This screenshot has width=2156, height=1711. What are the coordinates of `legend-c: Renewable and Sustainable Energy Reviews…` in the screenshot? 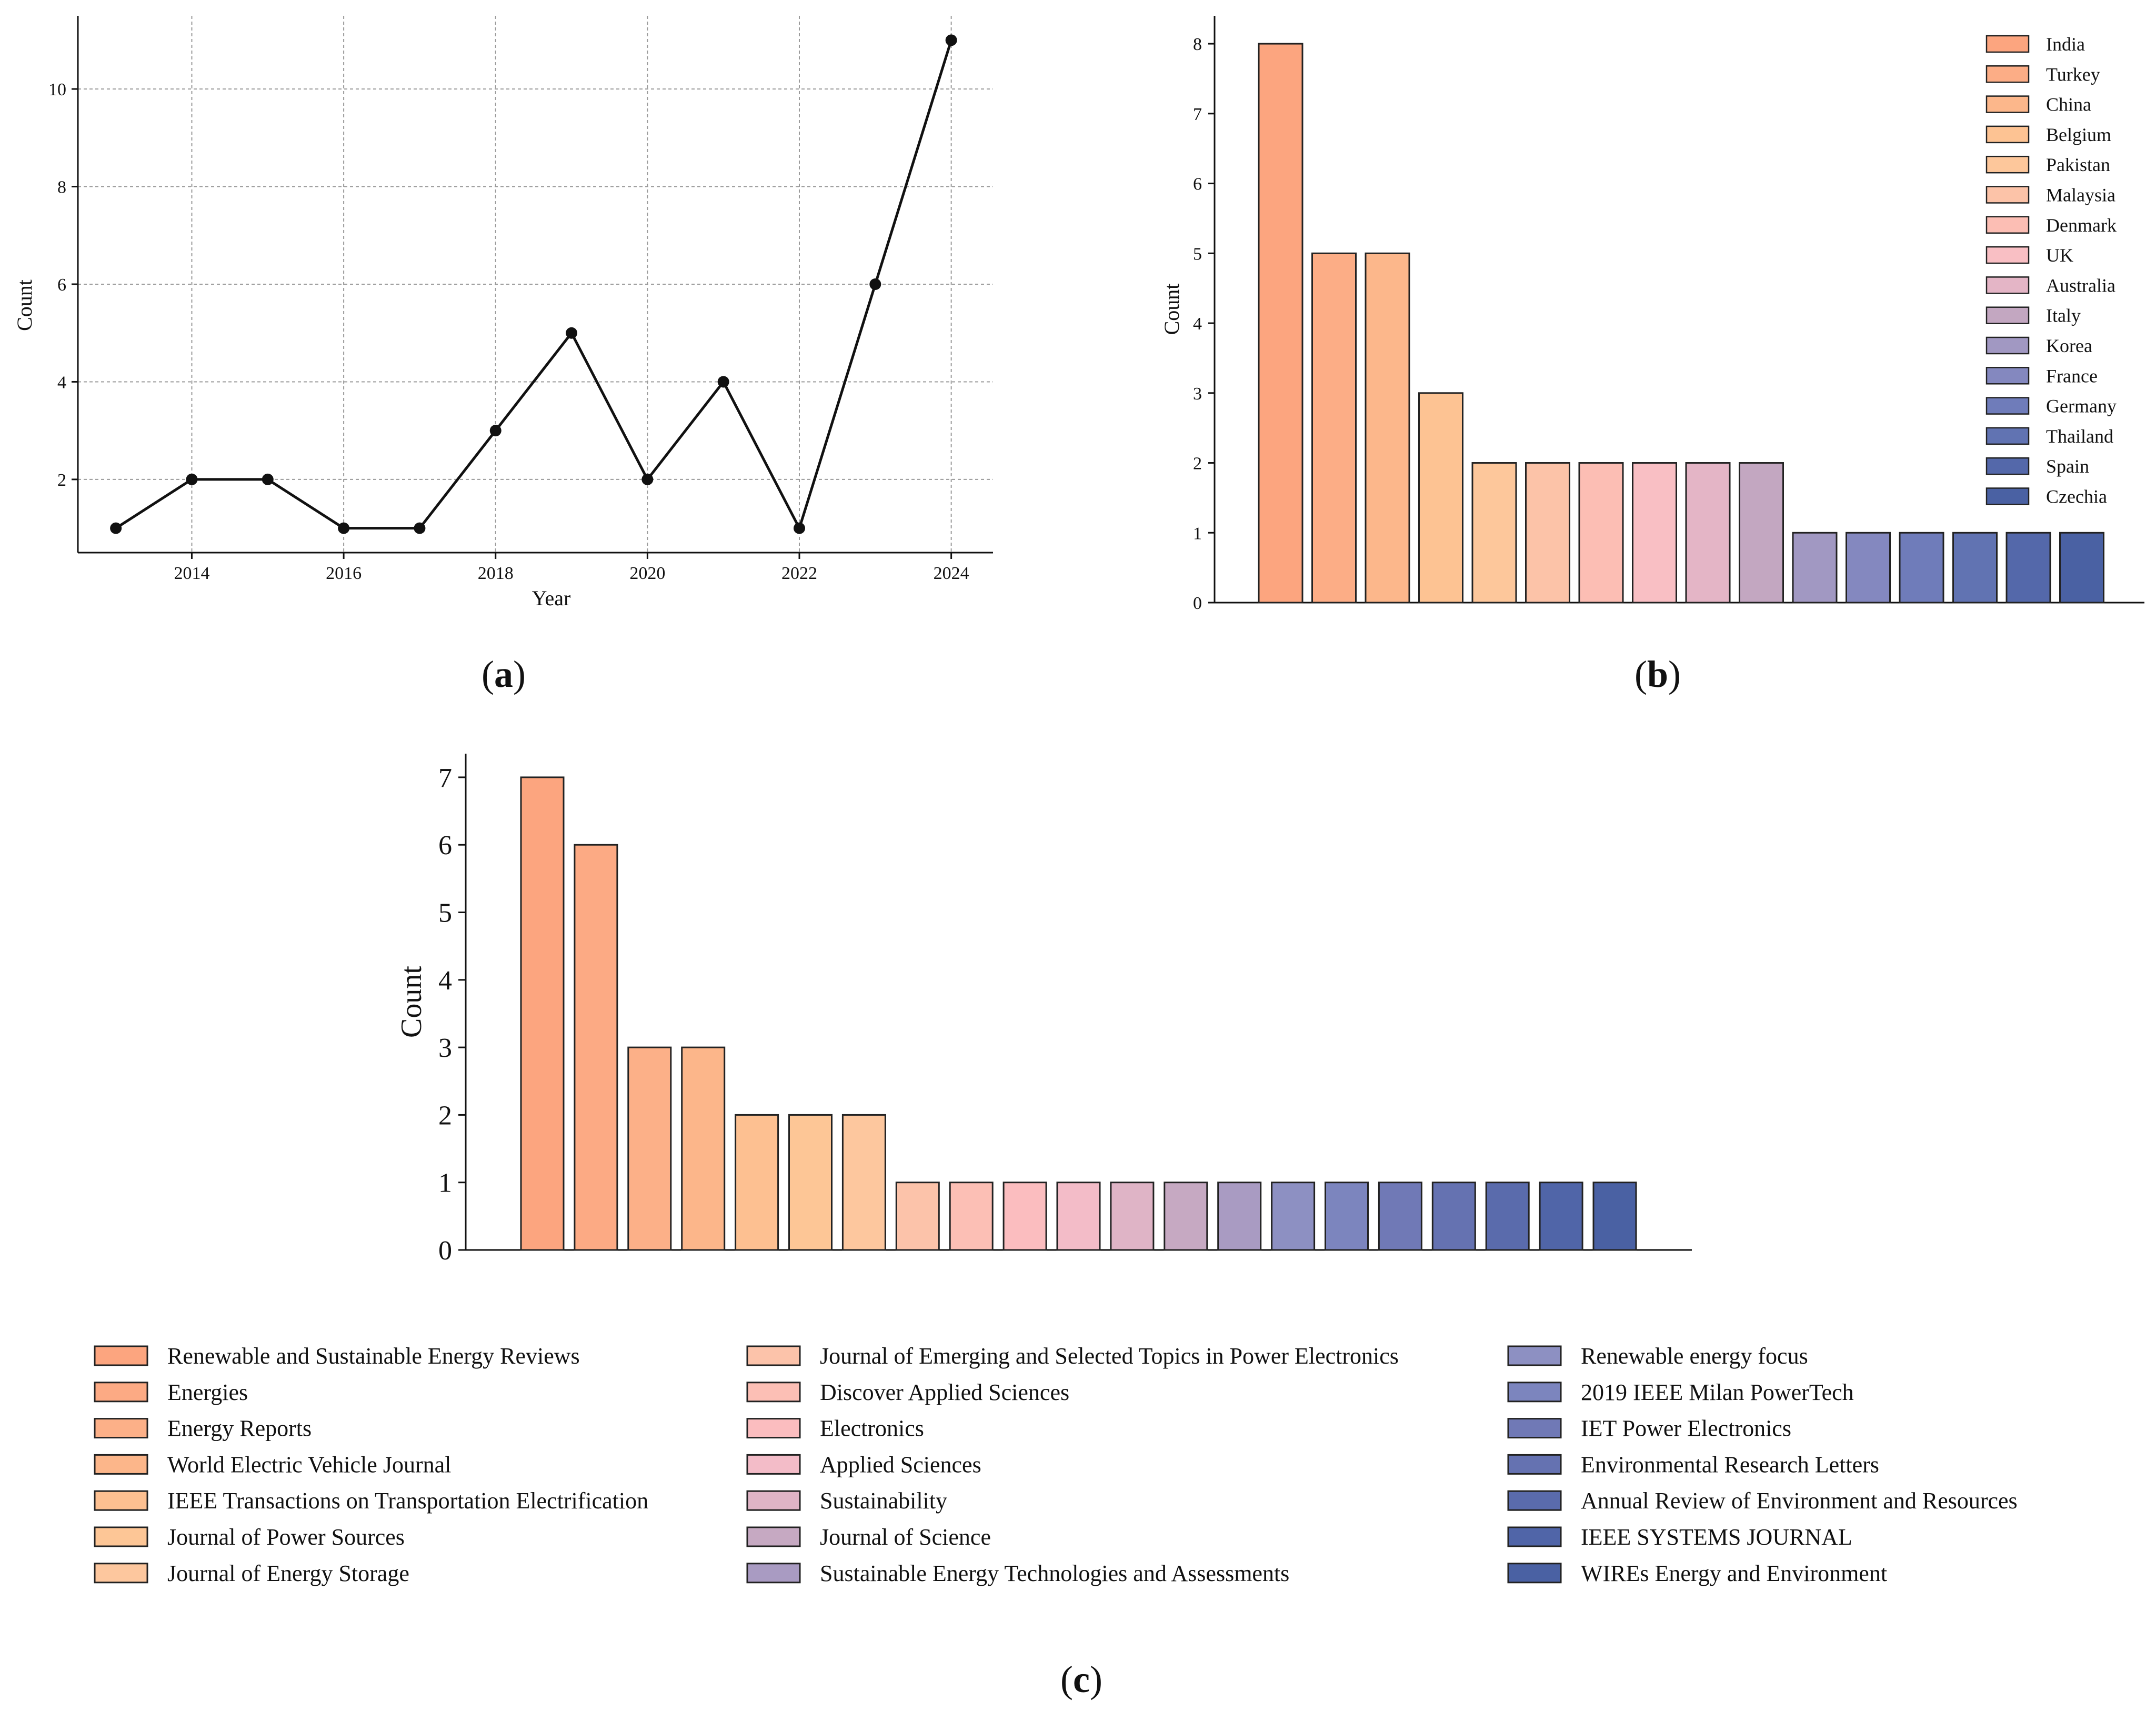 It's located at (1056, 1465).